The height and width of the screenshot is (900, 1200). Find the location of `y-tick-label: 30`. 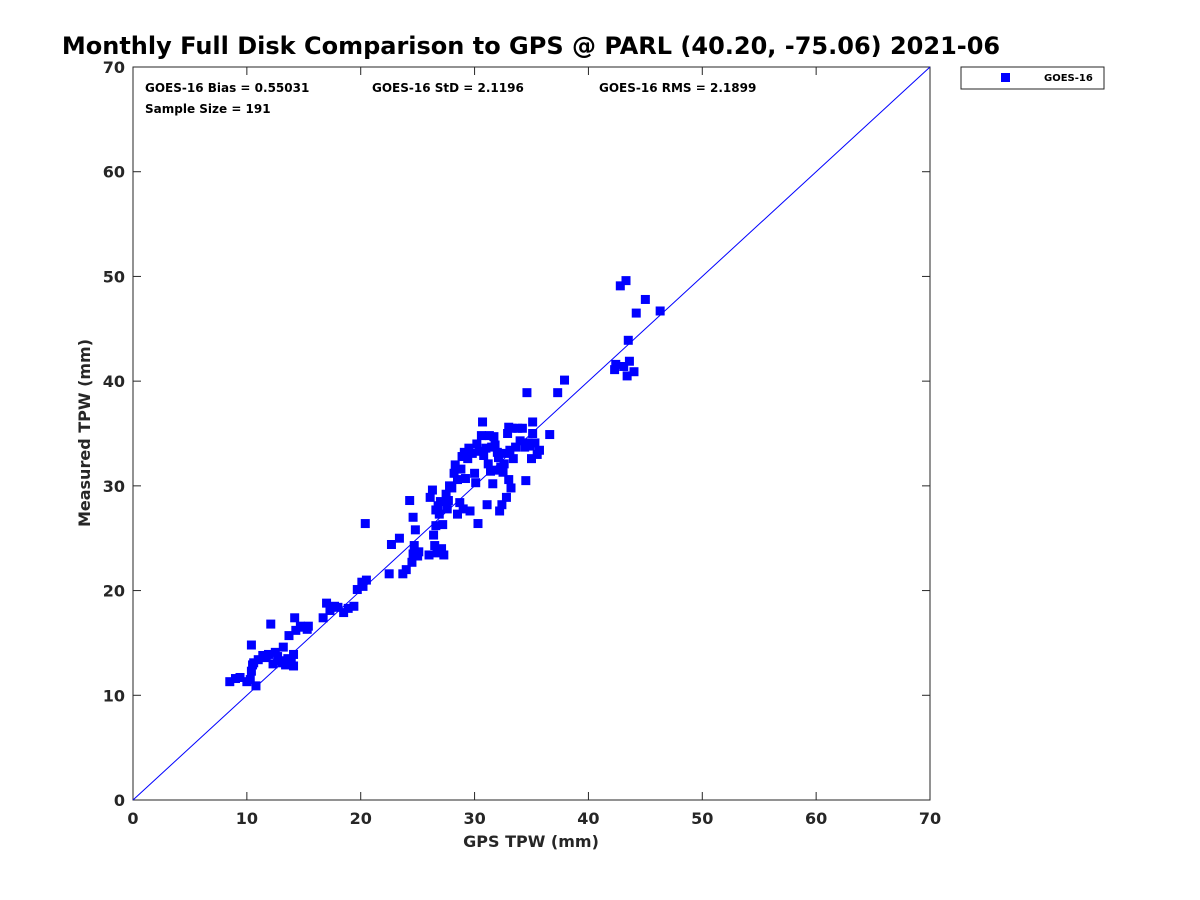

y-tick-label: 30 is located at coordinates (114, 486).